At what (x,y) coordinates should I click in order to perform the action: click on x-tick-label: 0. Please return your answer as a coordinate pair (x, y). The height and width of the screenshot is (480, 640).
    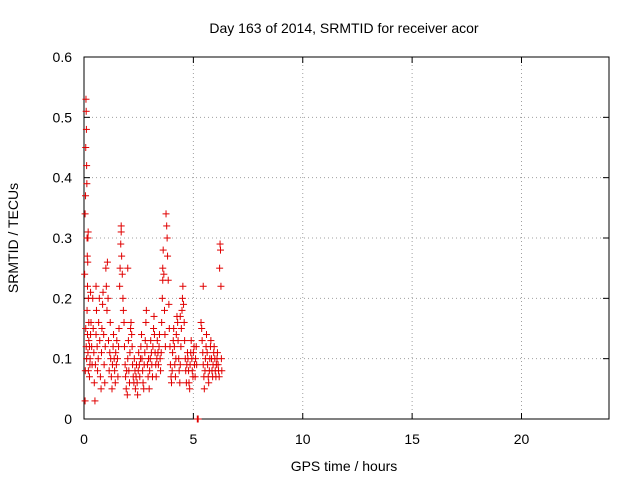
    Looking at the image, I should click on (84, 439).